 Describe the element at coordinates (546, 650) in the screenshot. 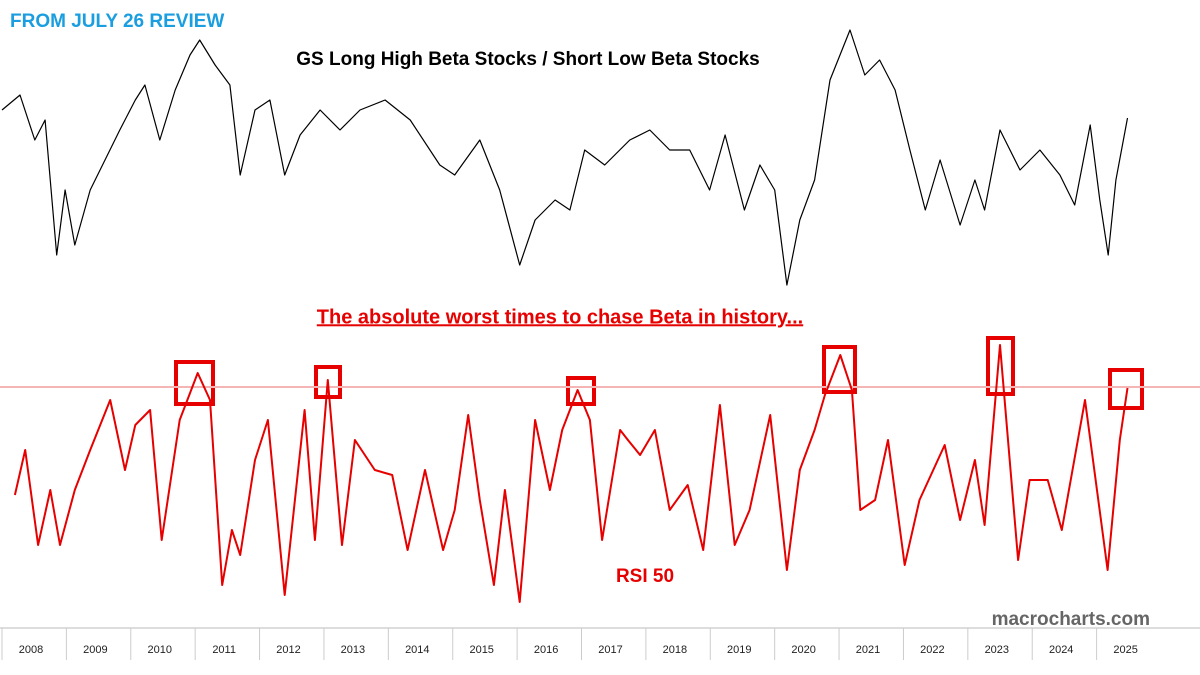

I see `x-tick-label: 2016` at that location.